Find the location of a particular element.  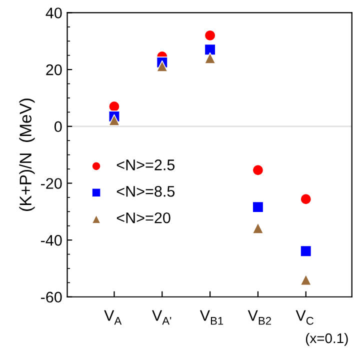

legend-label: <N>=8.5 is located at coordinates (145, 191).